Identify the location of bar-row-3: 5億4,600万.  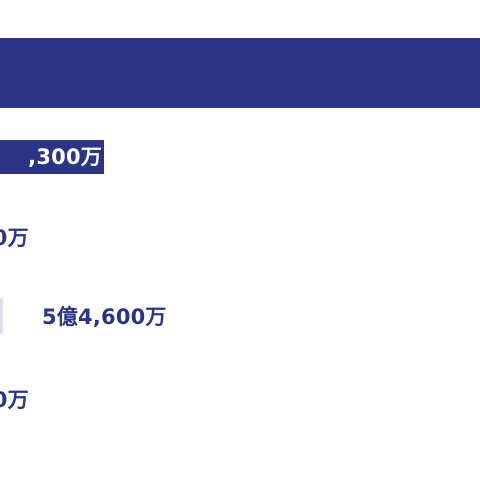
(104, 317).